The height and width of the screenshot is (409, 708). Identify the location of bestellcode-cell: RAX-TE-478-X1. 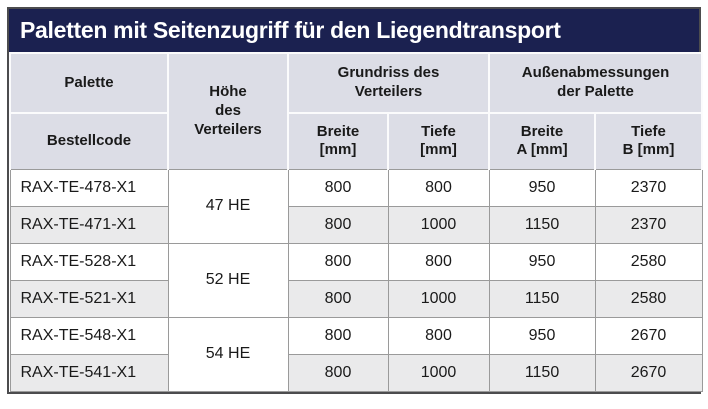
(89, 187).